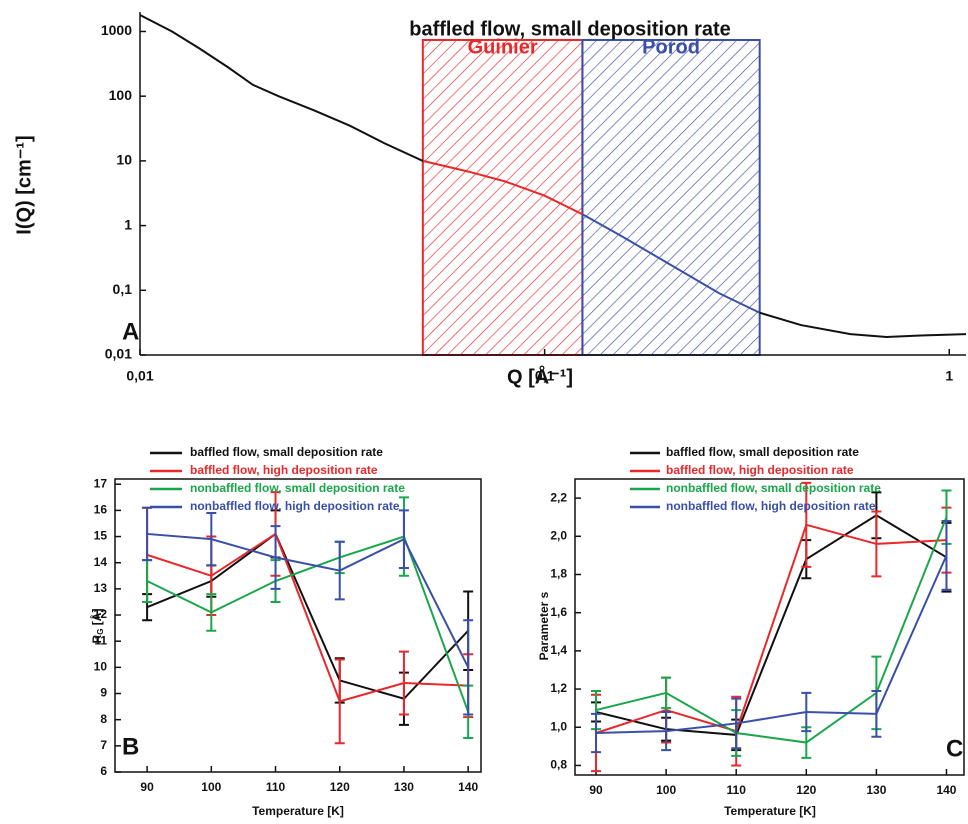 The width and height of the screenshot is (968, 824). I want to click on y-axis-label-part: [Å], so click(96, 619).